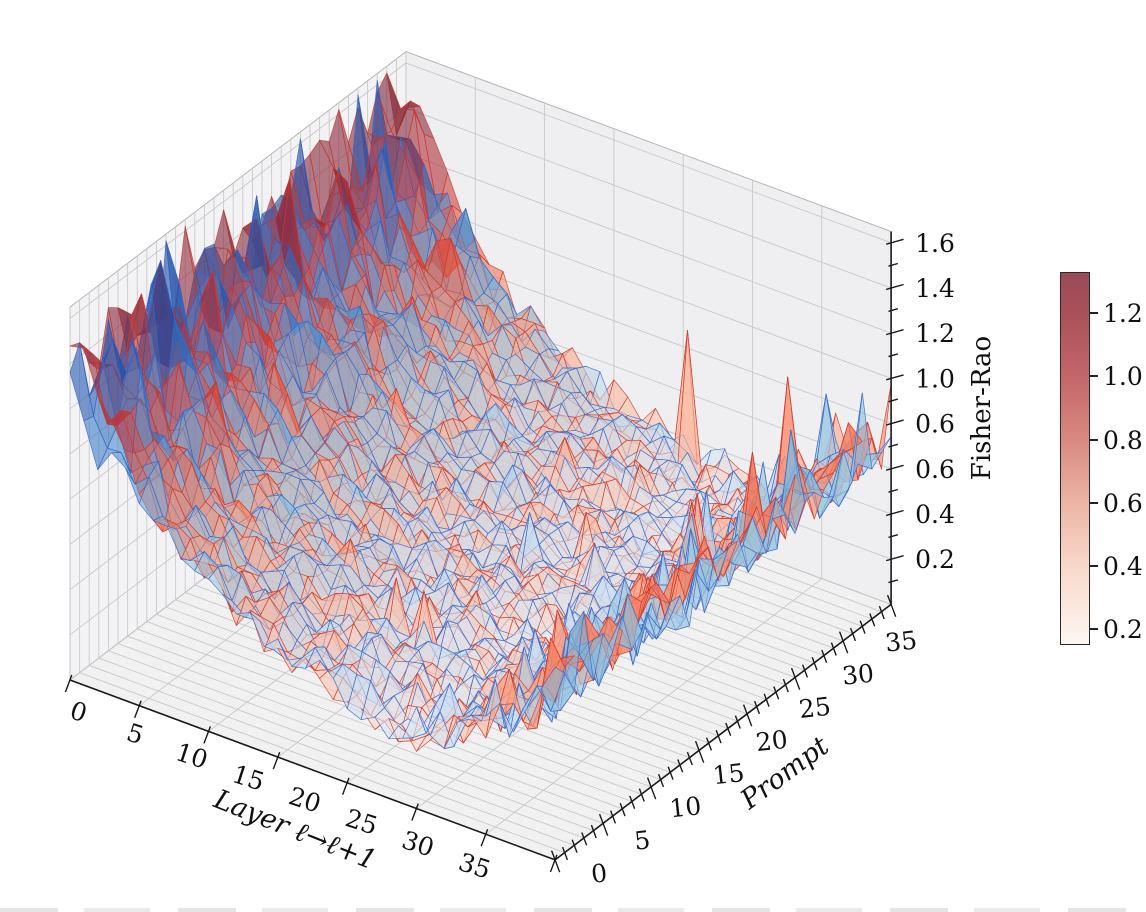  Describe the element at coordinates (982, 408) in the screenshot. I see `z-axis-label: Fisher-Rao` at that location.